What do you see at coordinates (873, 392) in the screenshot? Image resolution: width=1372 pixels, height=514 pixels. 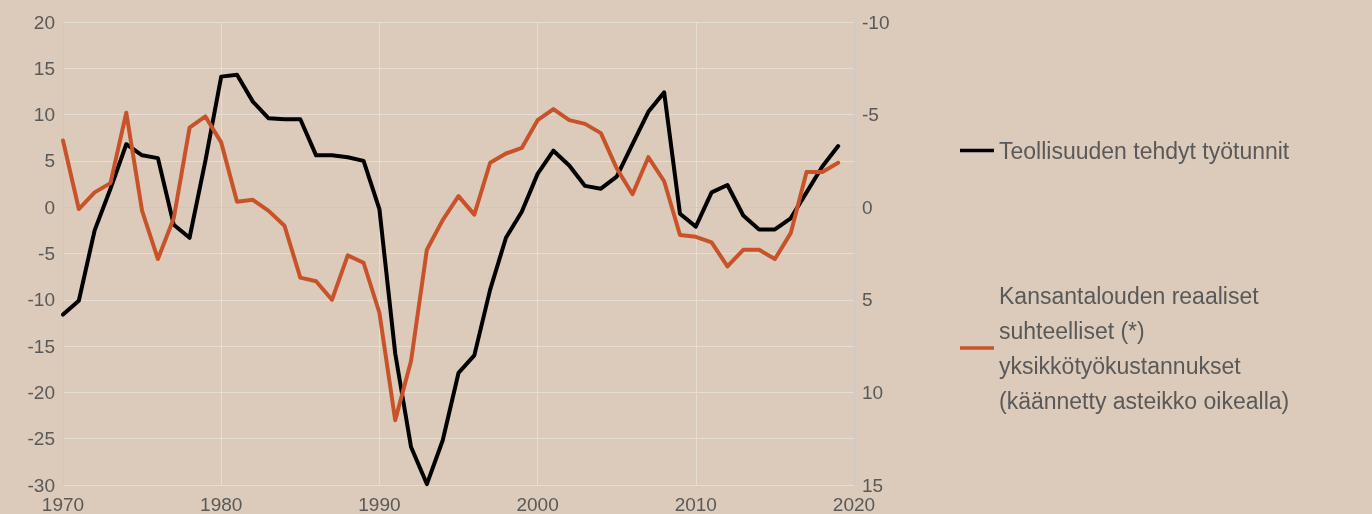 I see `y2-tick-label: 10` at bounding box center [873, 392].